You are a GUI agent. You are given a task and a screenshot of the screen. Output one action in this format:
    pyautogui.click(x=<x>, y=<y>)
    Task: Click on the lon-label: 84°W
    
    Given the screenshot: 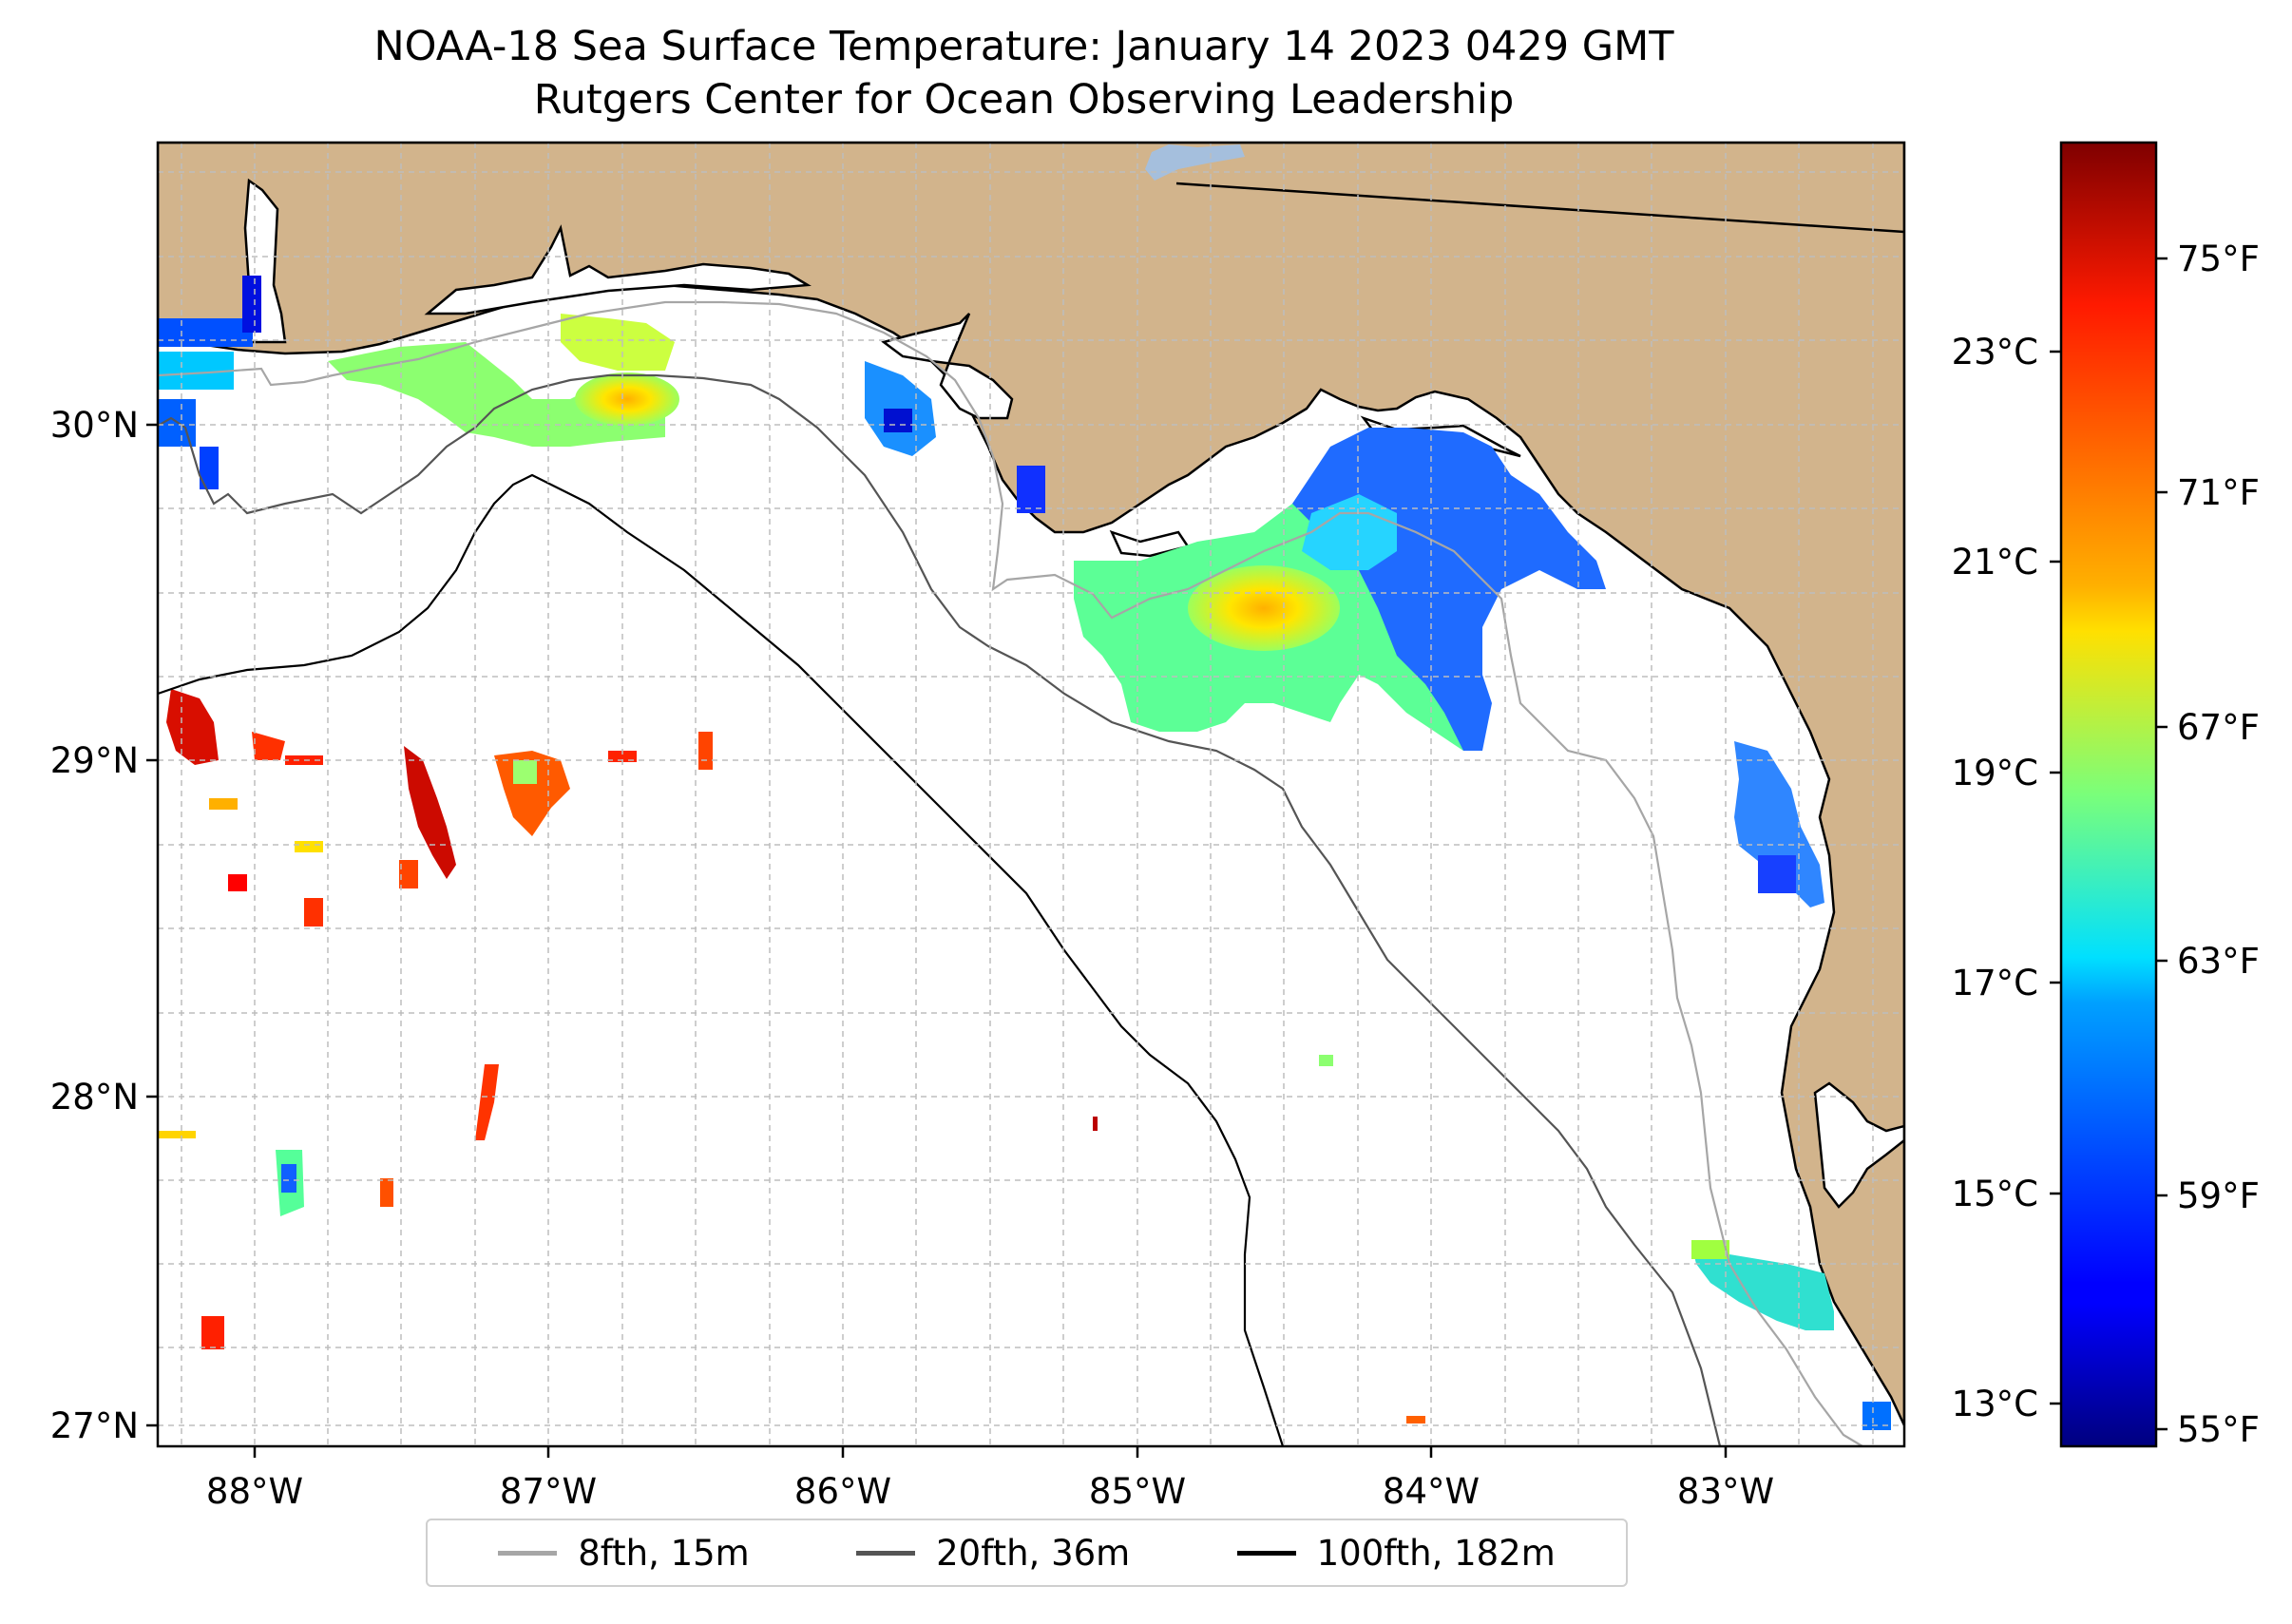 What is the action you would take?
    pyautogui.click(x=1431, y=1491)
    